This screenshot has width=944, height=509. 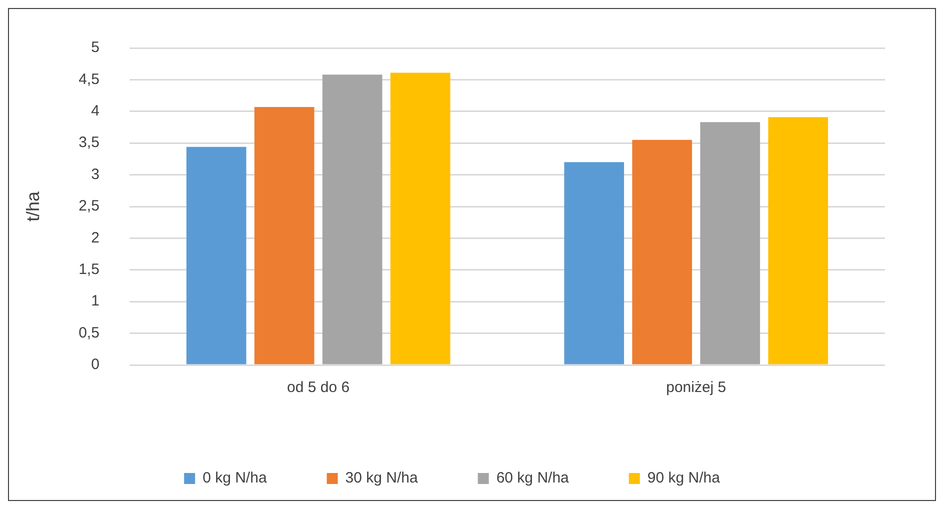 I want to click on y-tick-label: 0,5, so click(x=89, y=333).